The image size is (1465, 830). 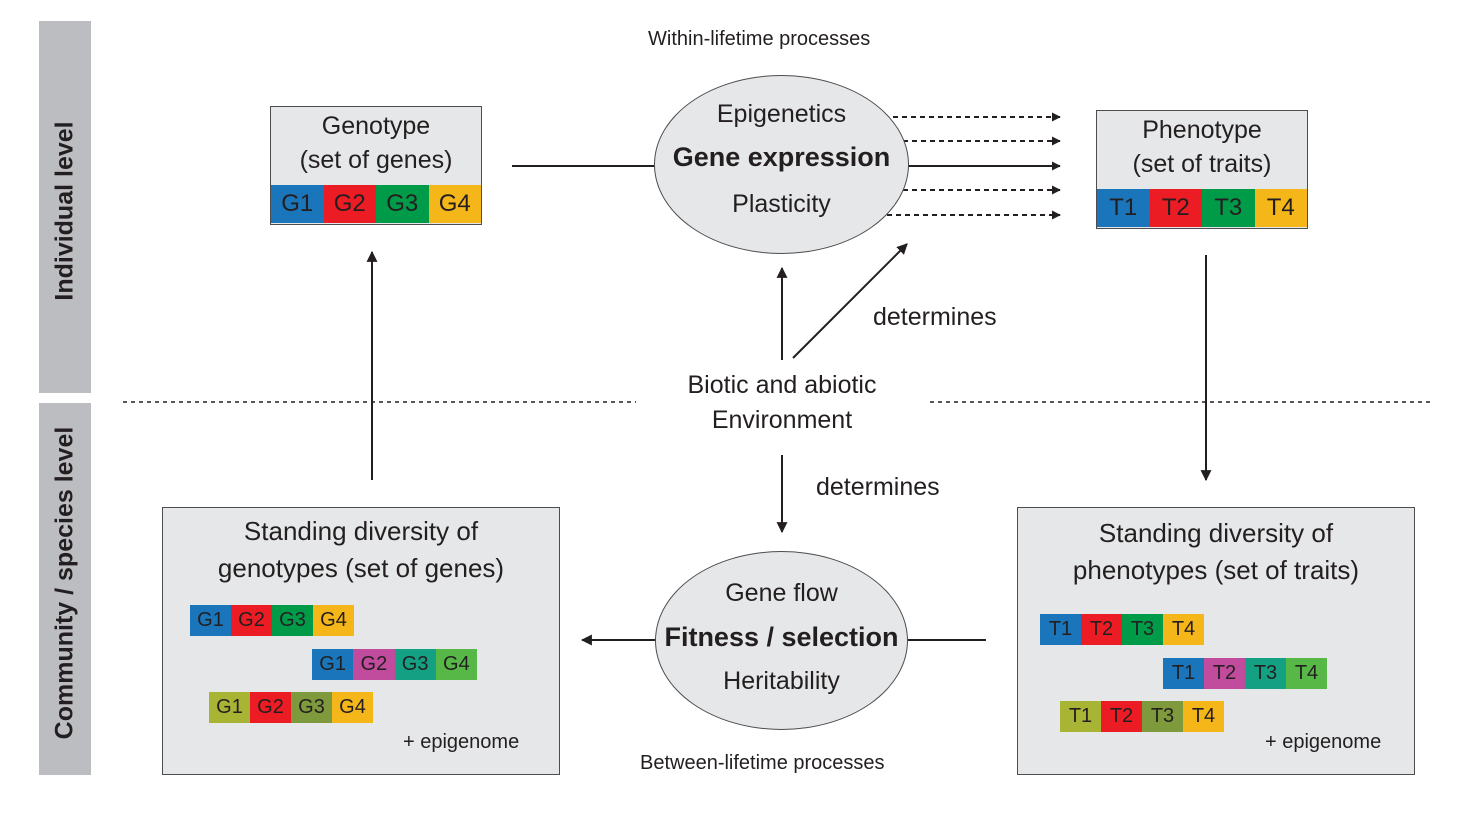 What do you see at coordinates (376, 160) in the screenshot?
I see `genotype-subtitle: (set of genes)` at bounding box center [376, 160].